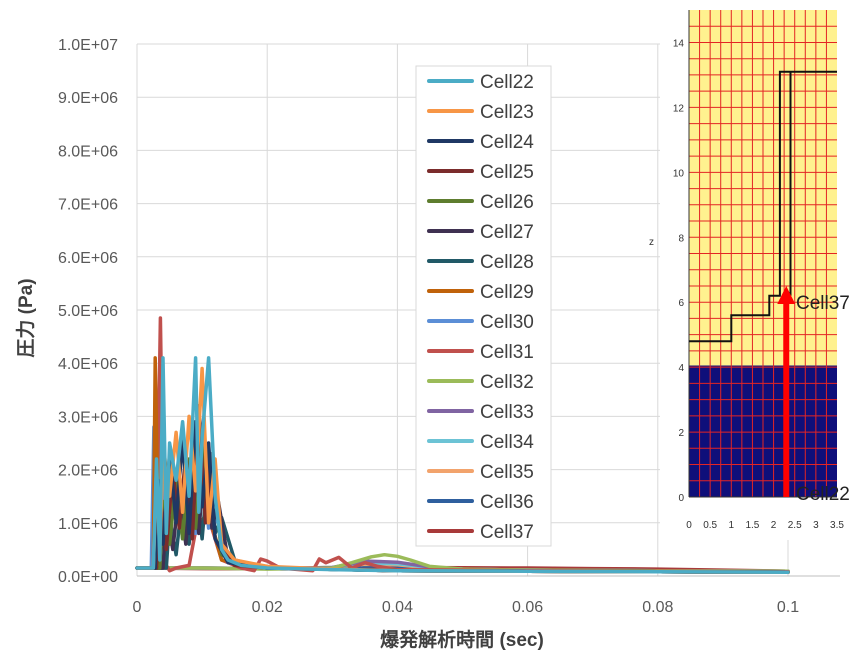 The image size is (865, 660). I want to click on y-tick-label: 2.0E+06, so click(88, 471).